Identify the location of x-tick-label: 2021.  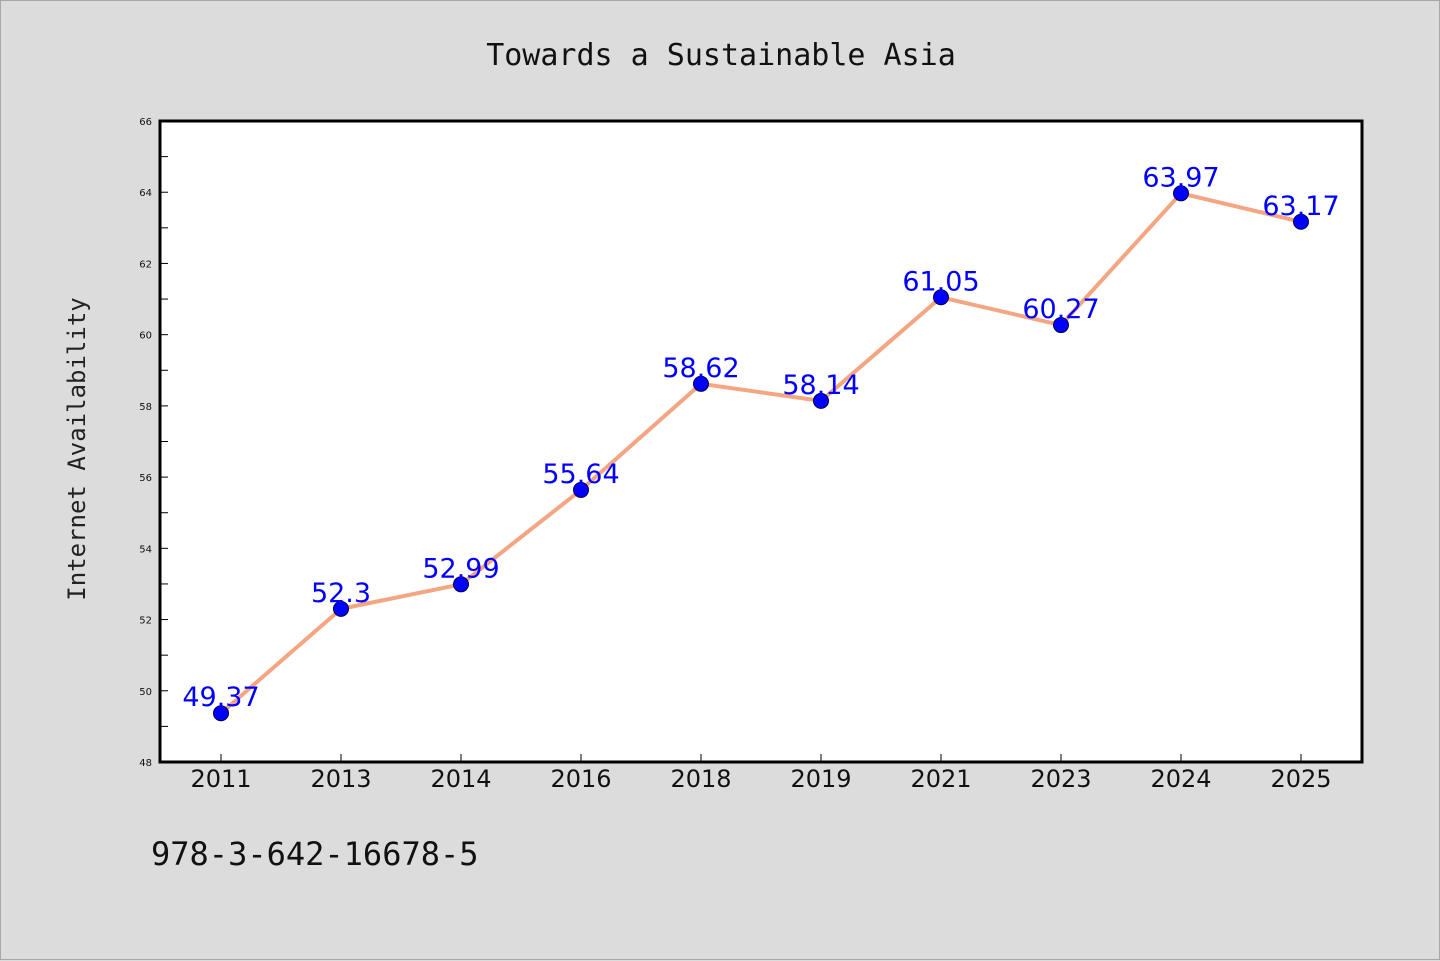
(940, 779).